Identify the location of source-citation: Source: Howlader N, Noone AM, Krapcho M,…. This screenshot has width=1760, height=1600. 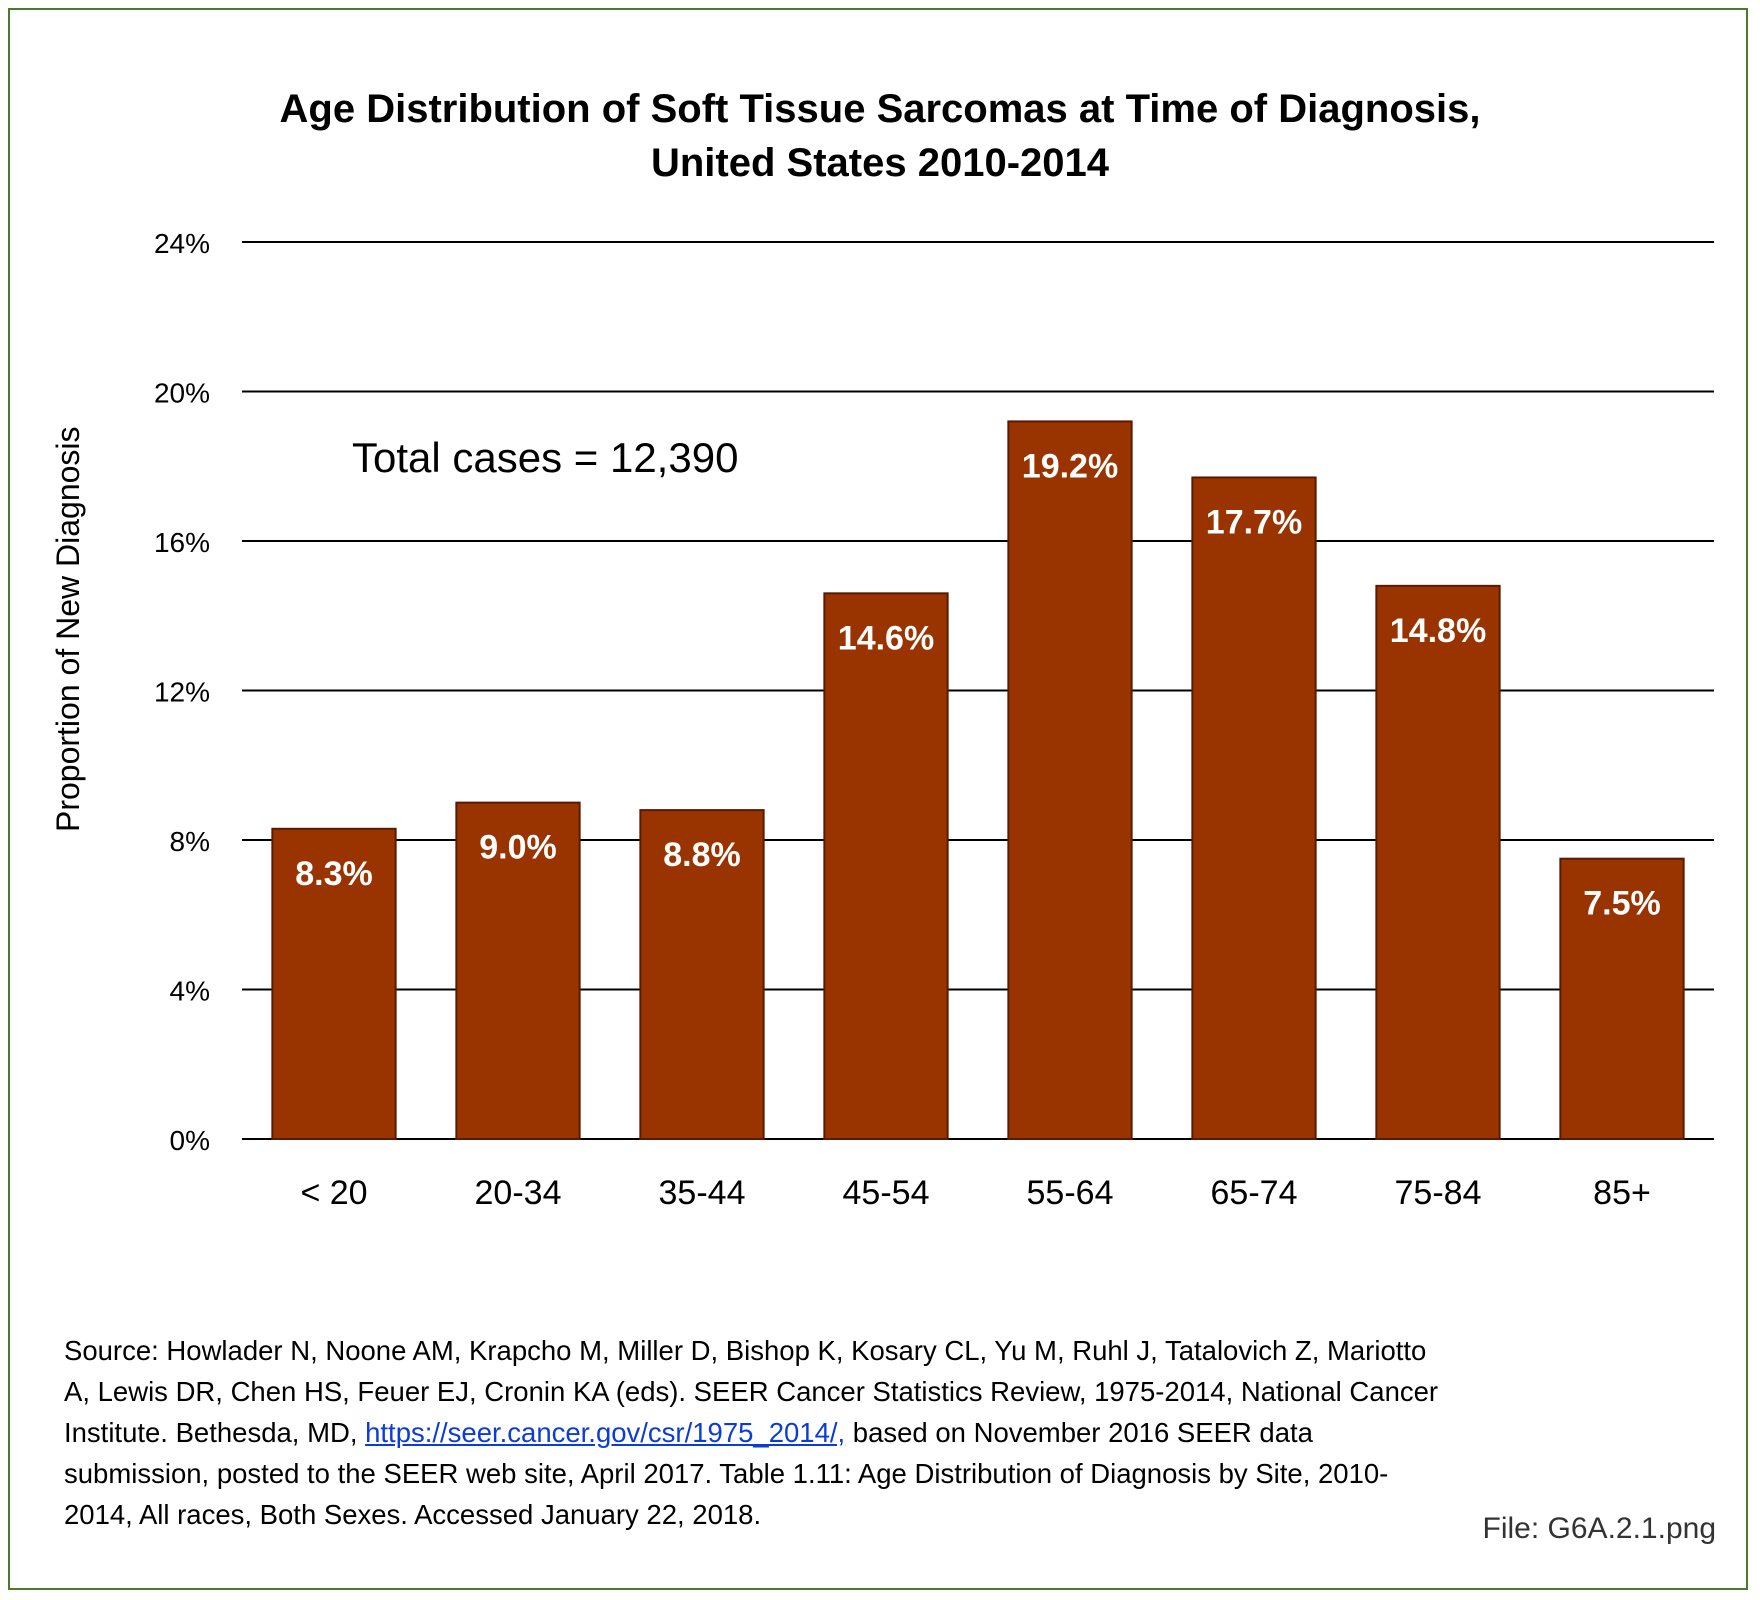
(754, 1432).